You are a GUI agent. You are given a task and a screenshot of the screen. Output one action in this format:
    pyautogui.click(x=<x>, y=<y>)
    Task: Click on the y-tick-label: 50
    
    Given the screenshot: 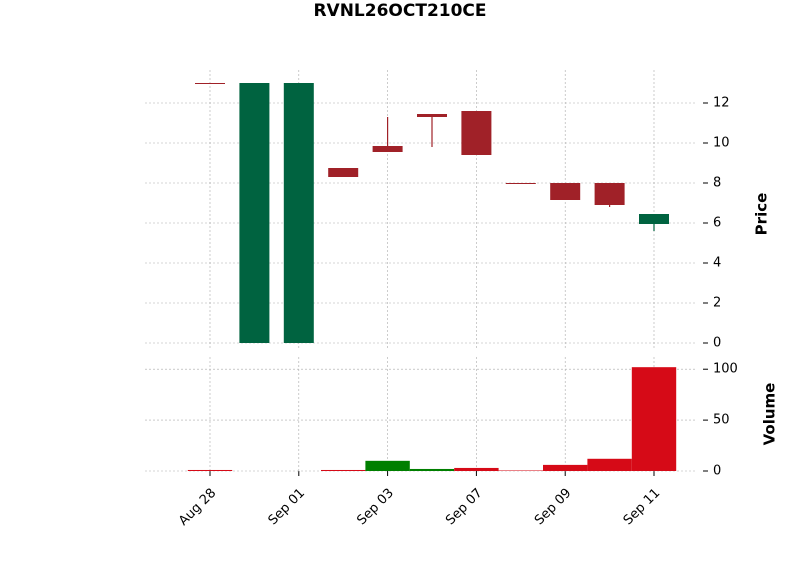 What is the action you would take?
    pyautogui.click(x=721, y=420)
    